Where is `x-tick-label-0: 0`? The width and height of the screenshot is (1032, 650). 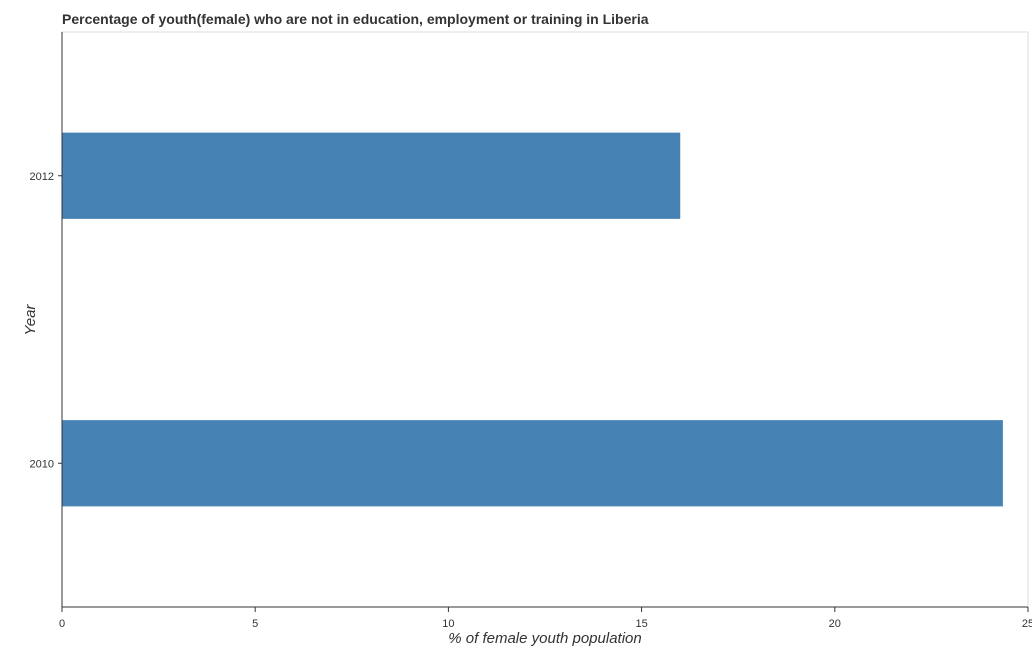
x-tick-label-0: 0 is located at coordinates (62, 624).